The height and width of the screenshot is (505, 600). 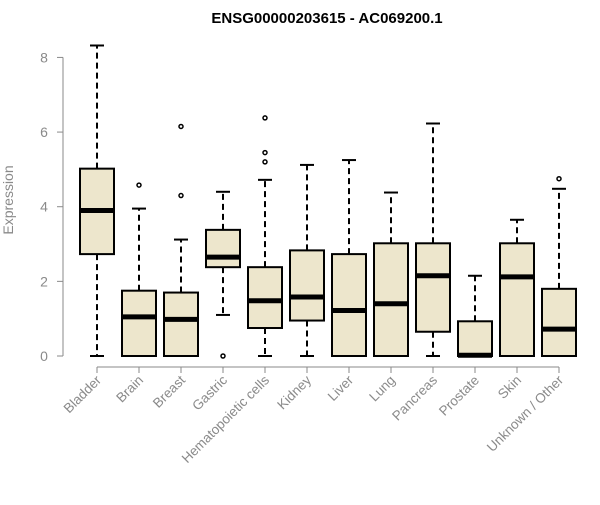 I want to click on y-axis-label: Expression, so click(x=8, y=199).